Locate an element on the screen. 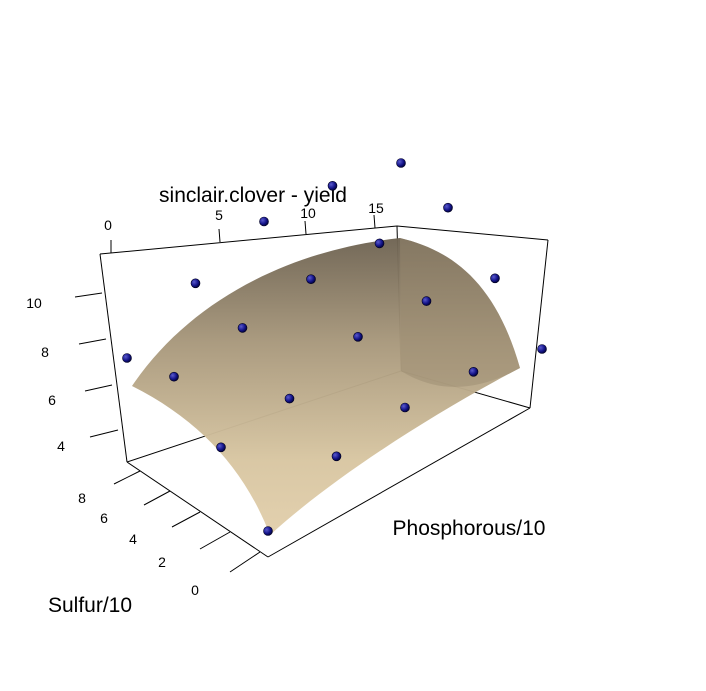 The height and width of the screenshot is (691, 706). x-axis-title: Phosphorous/10 is located at coordinates (469, 528).